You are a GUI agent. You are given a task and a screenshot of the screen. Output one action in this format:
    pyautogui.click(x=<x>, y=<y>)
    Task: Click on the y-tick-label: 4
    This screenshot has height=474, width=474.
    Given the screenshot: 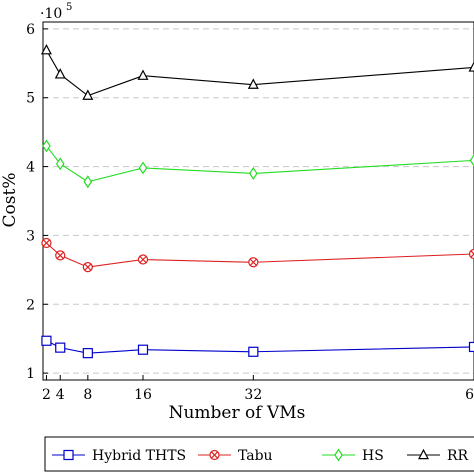 What is the action you would take?
    pyautogui.click(x=30, y=168)
    